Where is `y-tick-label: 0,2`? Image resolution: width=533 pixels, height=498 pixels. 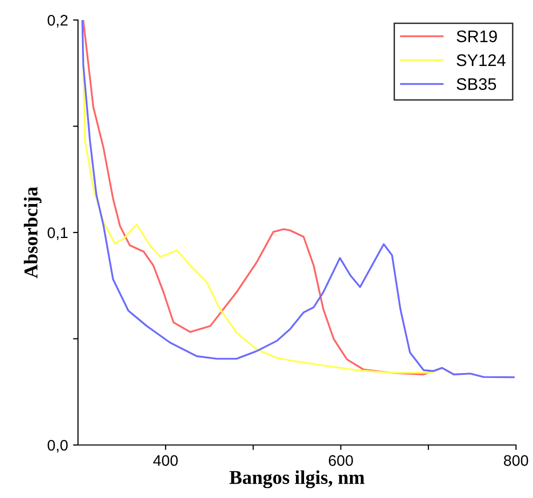 y-tick-label: 0,2 is located at coordinates (58, 21).